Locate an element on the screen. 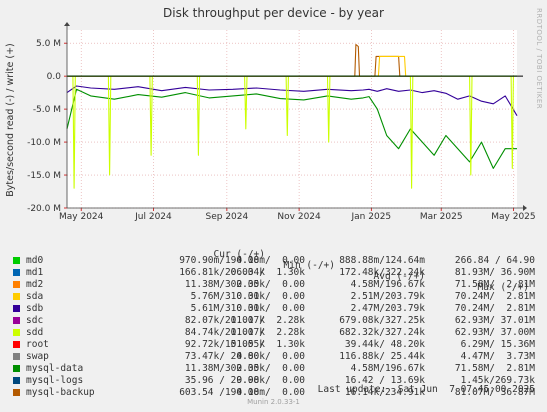 The height and width of the screenshot is (412, 547). legend-device-name: sda is located at coordinates (35, 296).